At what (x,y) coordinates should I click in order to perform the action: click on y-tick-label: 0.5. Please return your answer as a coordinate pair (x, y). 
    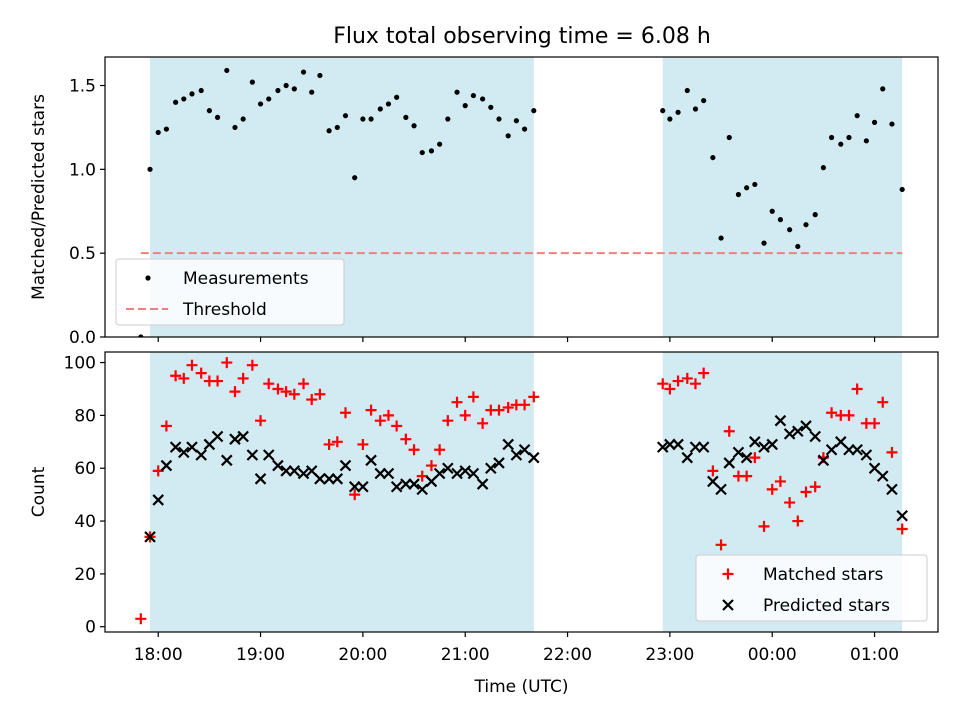
    Looking at the image, I should click on (82, 254).